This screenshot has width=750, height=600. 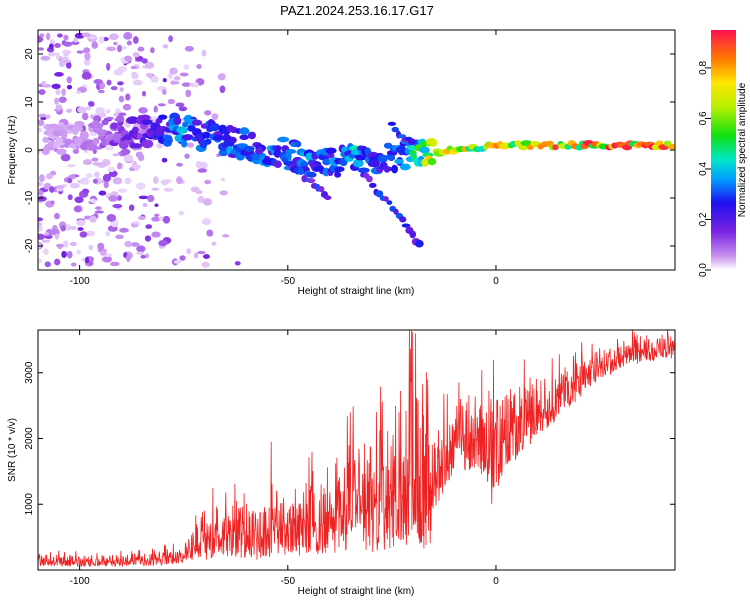 What do you see at coordinates (29, 150) in the screenshot?
I see `y-tick-label: 0` at bounding box center [29, 150].